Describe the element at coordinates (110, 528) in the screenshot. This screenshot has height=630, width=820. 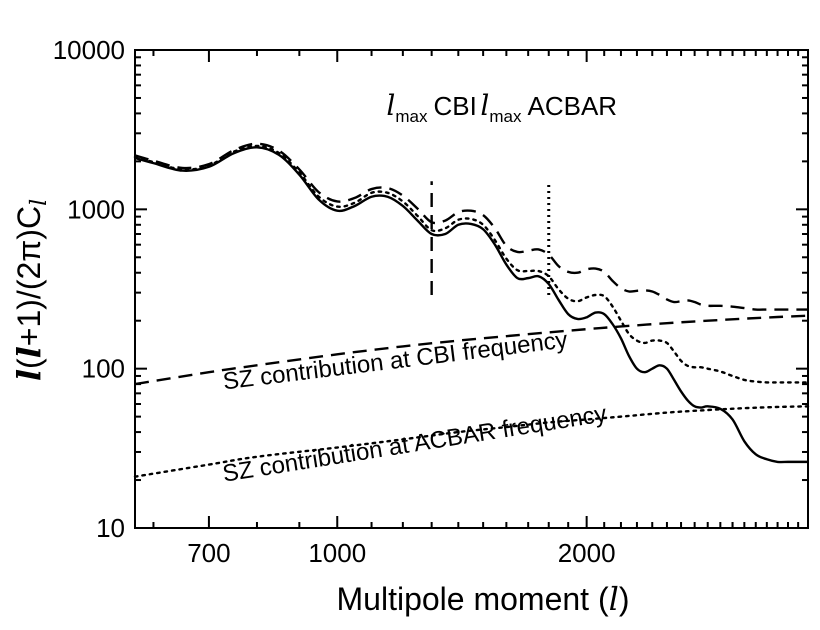
I see `y-tick-label: 10` at that location.